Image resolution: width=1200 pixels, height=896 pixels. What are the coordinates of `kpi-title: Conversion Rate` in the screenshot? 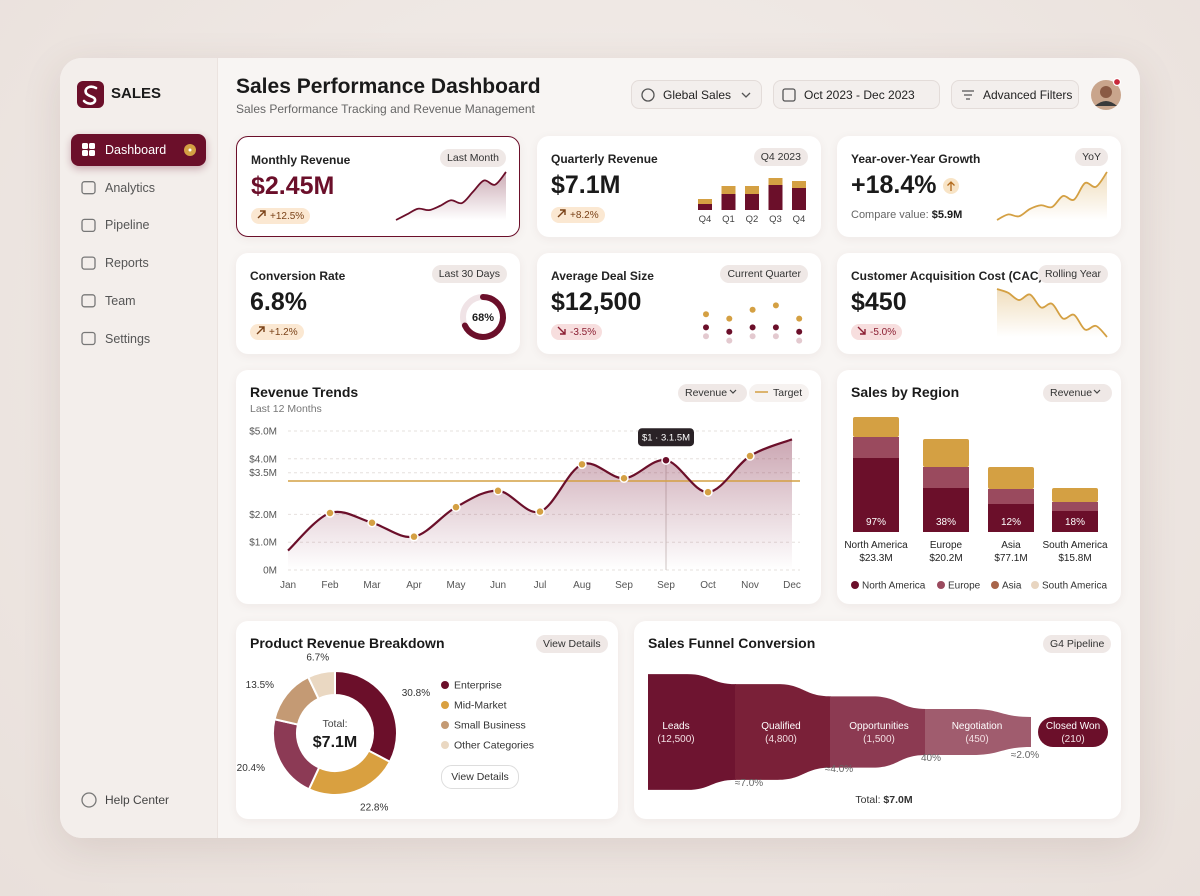 It's located at (298, 276).